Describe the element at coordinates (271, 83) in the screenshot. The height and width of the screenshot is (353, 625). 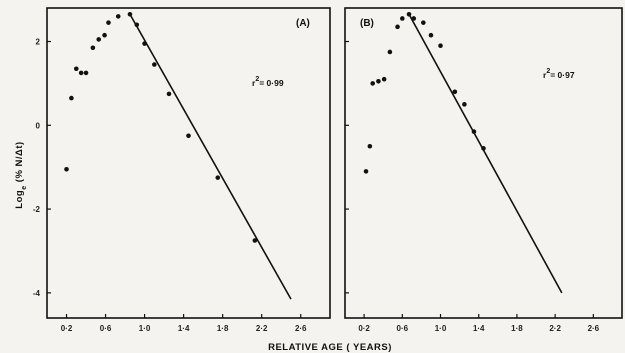
I see `r-squared-value: = 0·99` at that location.